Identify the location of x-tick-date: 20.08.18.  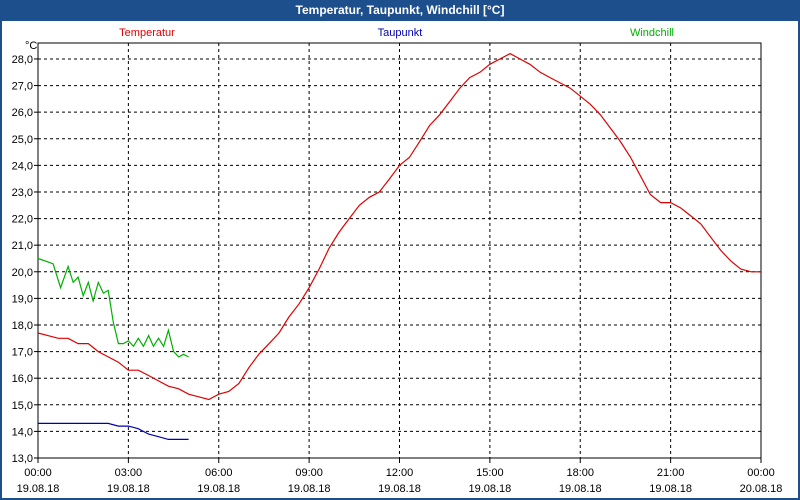
(761, 489).